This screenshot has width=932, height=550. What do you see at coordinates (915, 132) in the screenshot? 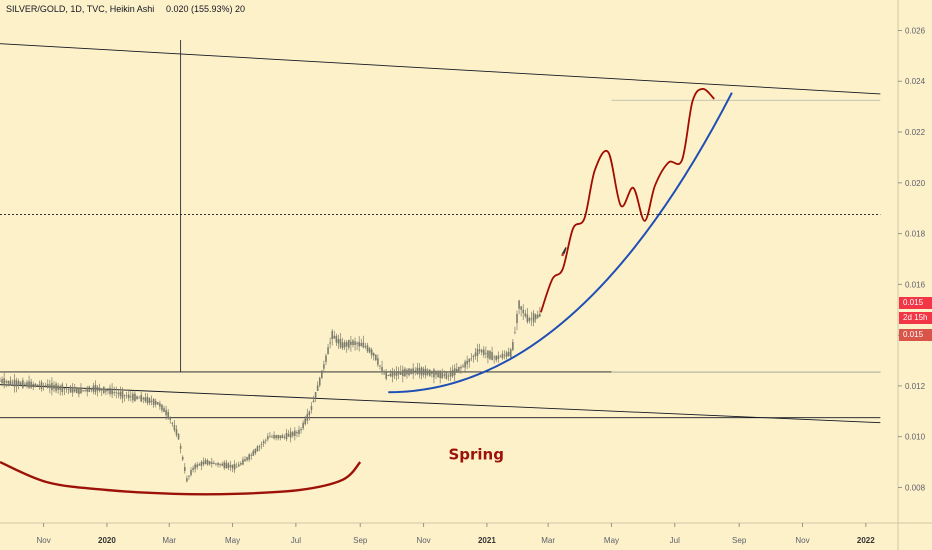
I see `y-tick-label: 0.022` at bounding box center [915, 132].